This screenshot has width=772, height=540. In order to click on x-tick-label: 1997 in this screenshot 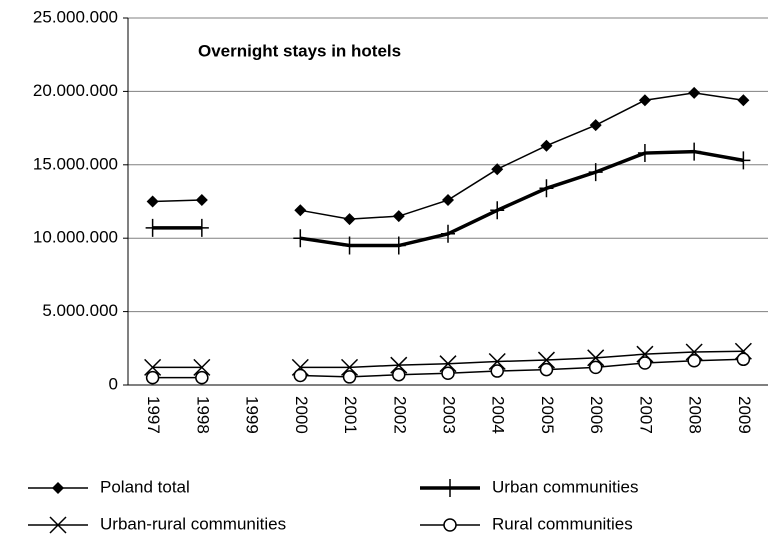, I will do `click(153, 415)`.